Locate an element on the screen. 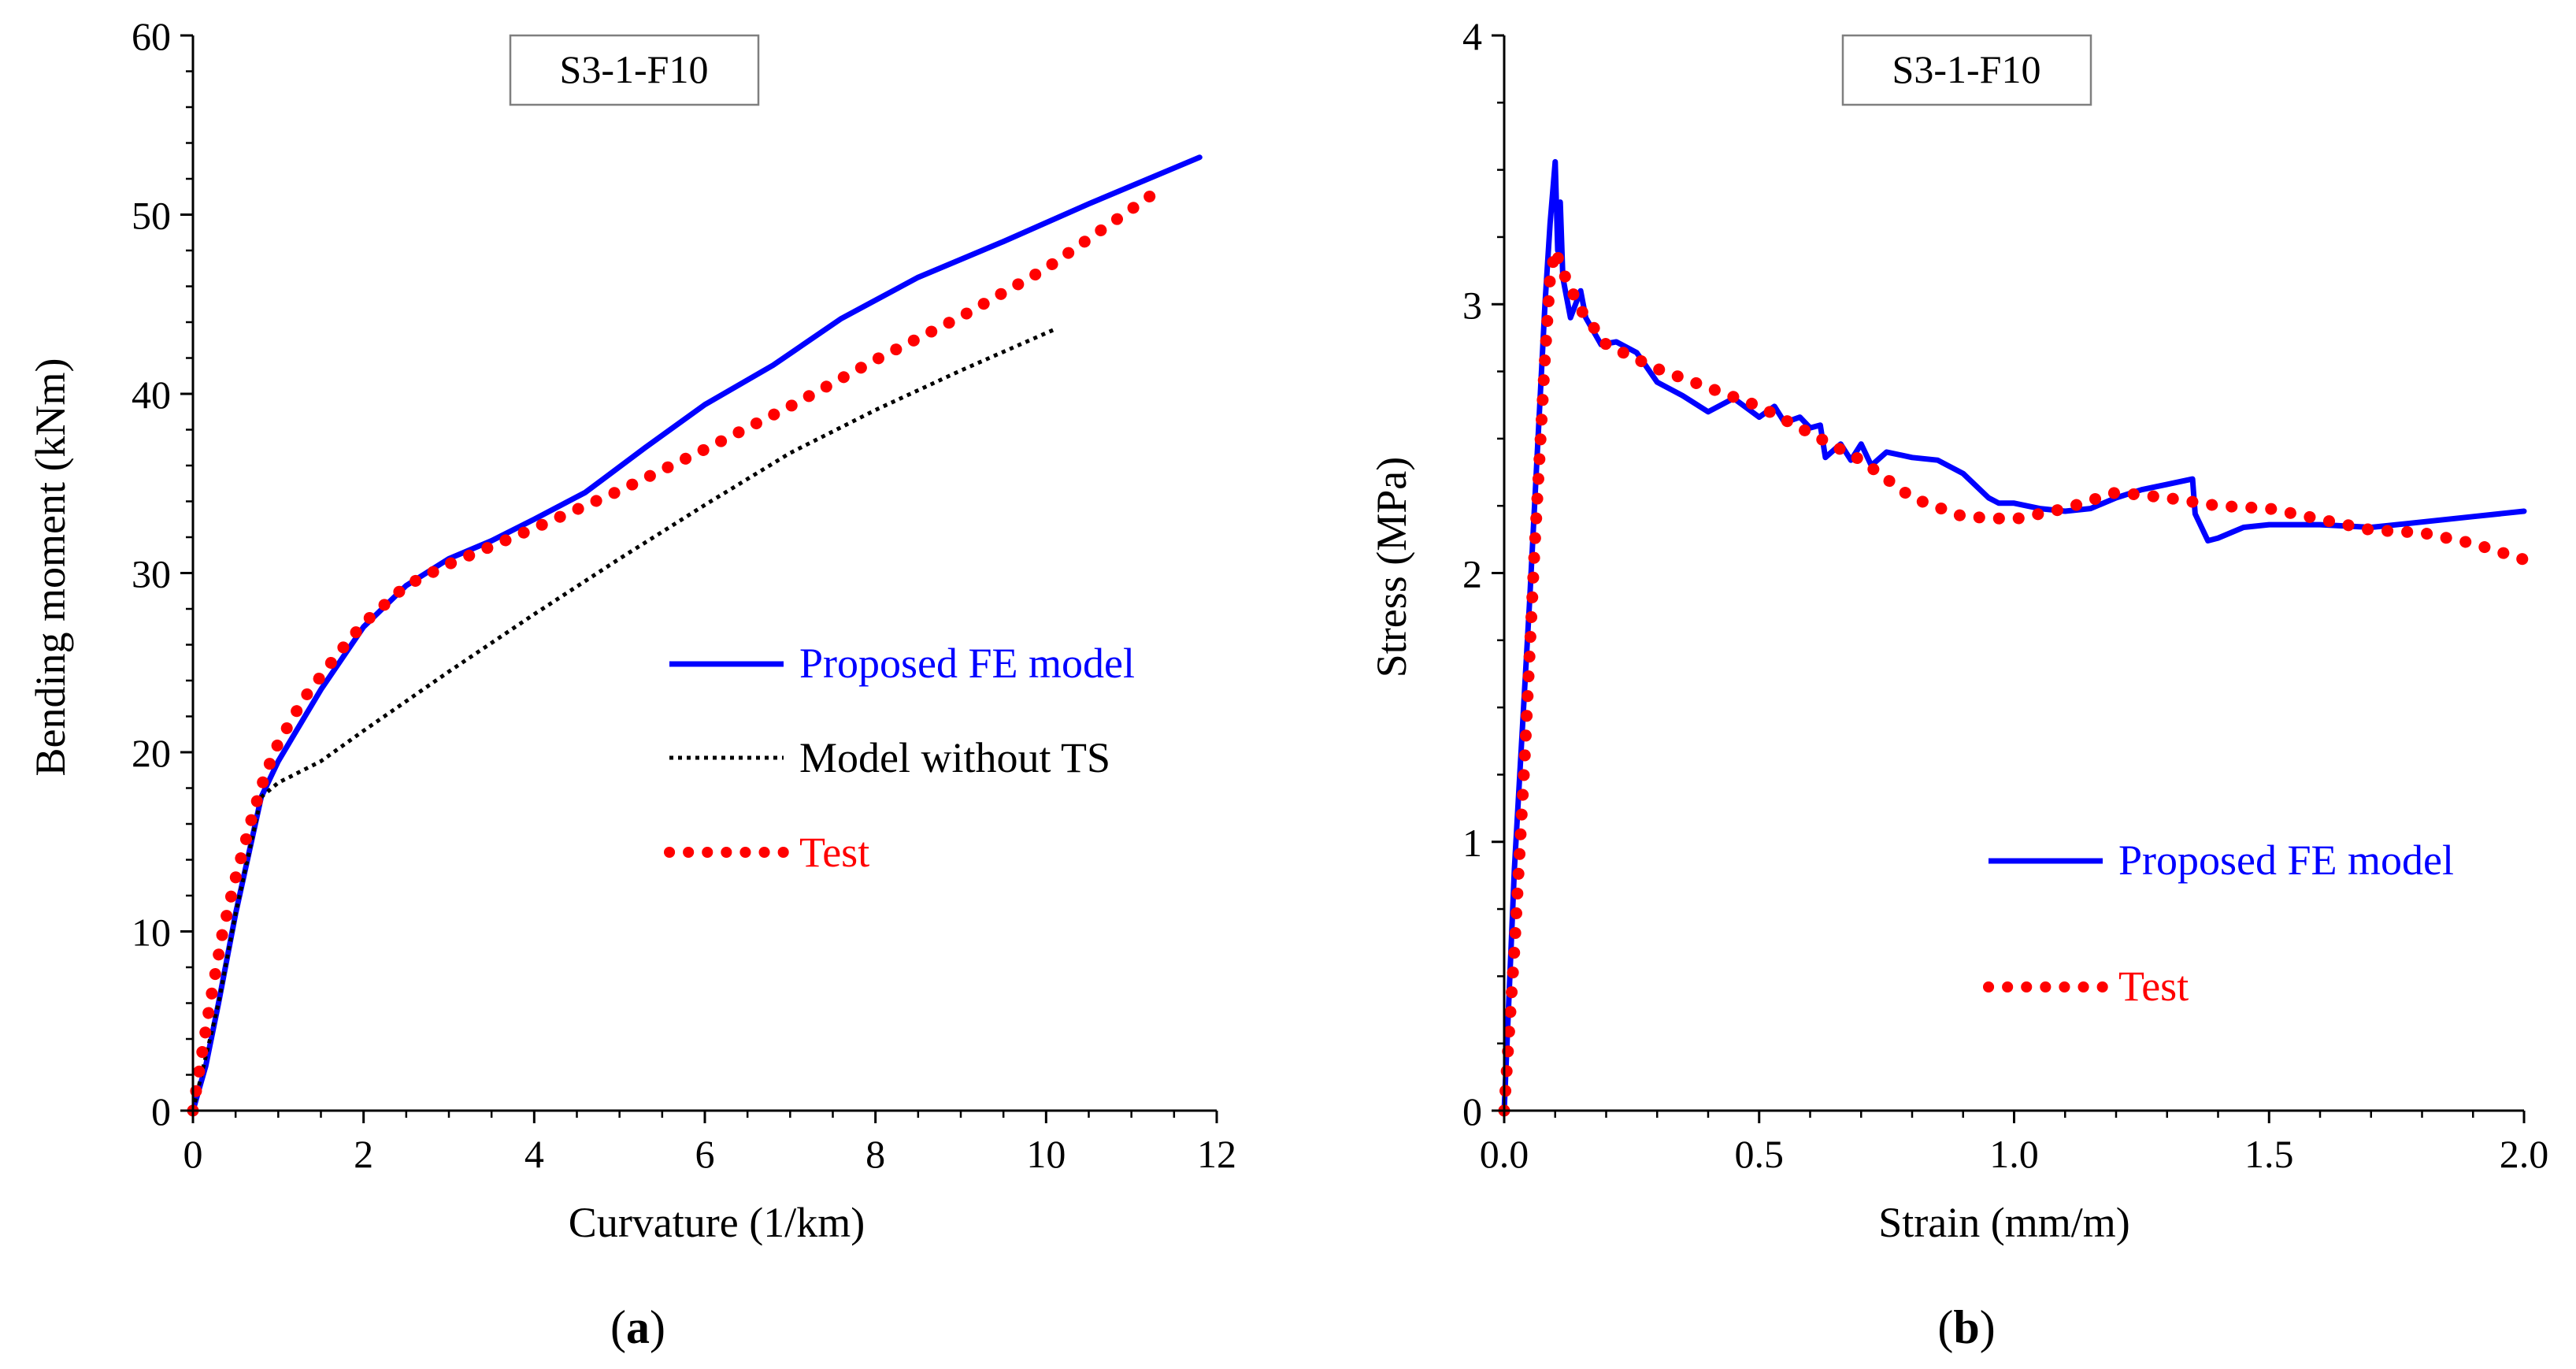  legend-a-label-fe: Proposed FE model is located at coordinates (967, 663).